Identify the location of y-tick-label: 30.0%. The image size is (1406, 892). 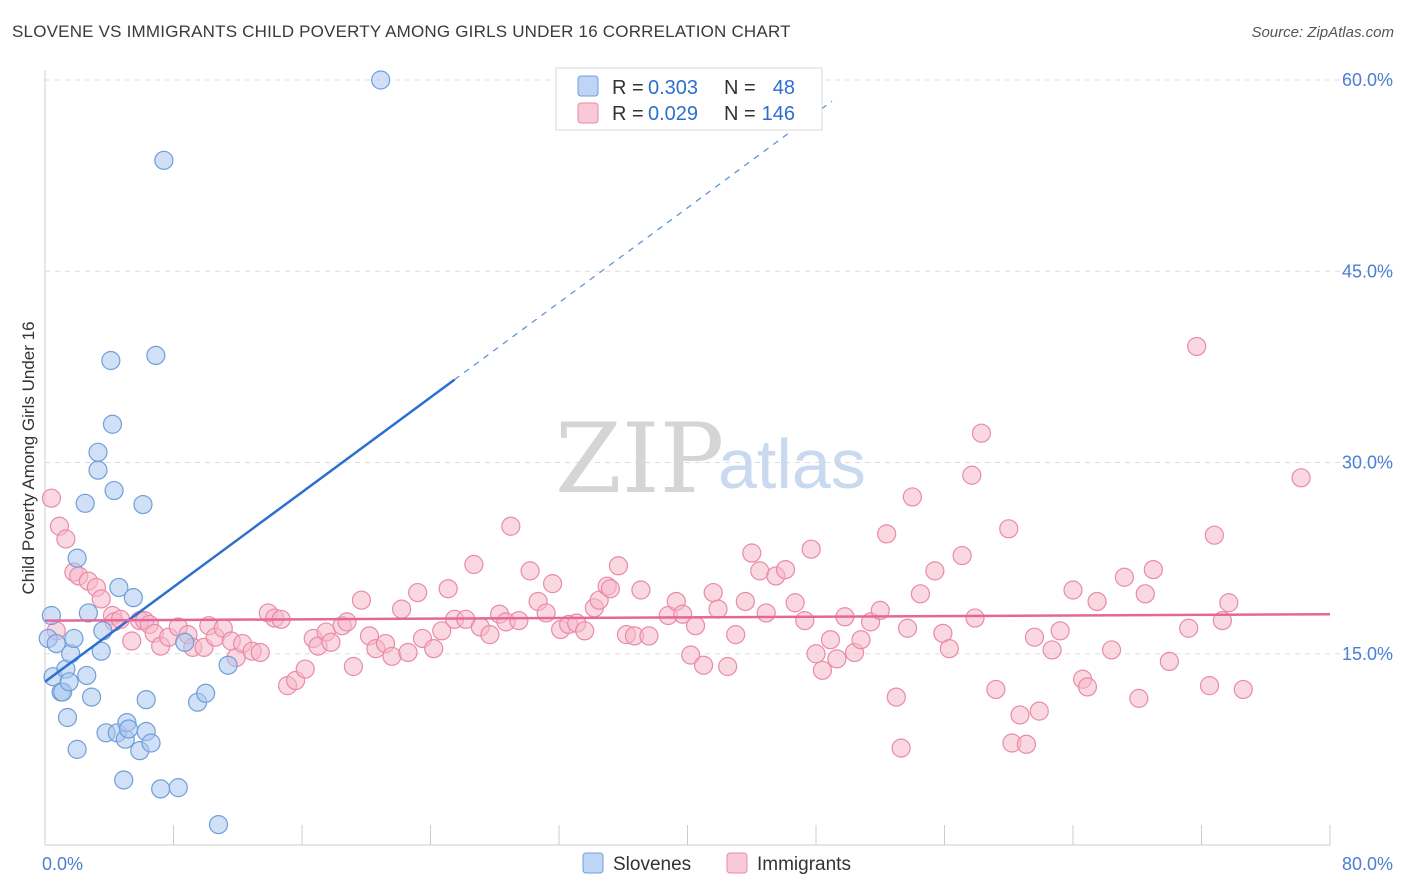
(1367, 463).